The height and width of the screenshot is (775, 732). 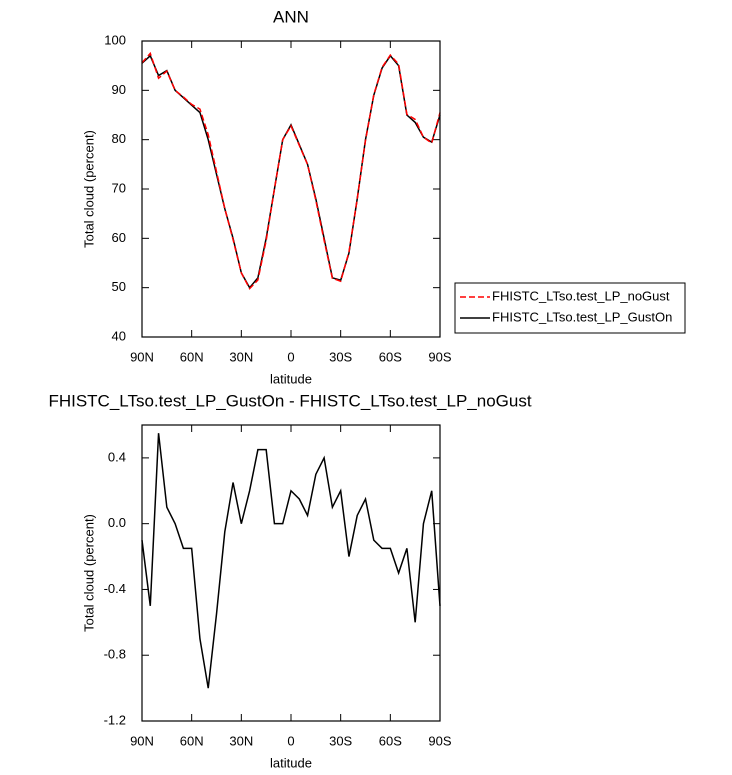 I want to click on legend-label: FHISTC_LTso.test_LP_GustOn, so click(x=582, y=316).